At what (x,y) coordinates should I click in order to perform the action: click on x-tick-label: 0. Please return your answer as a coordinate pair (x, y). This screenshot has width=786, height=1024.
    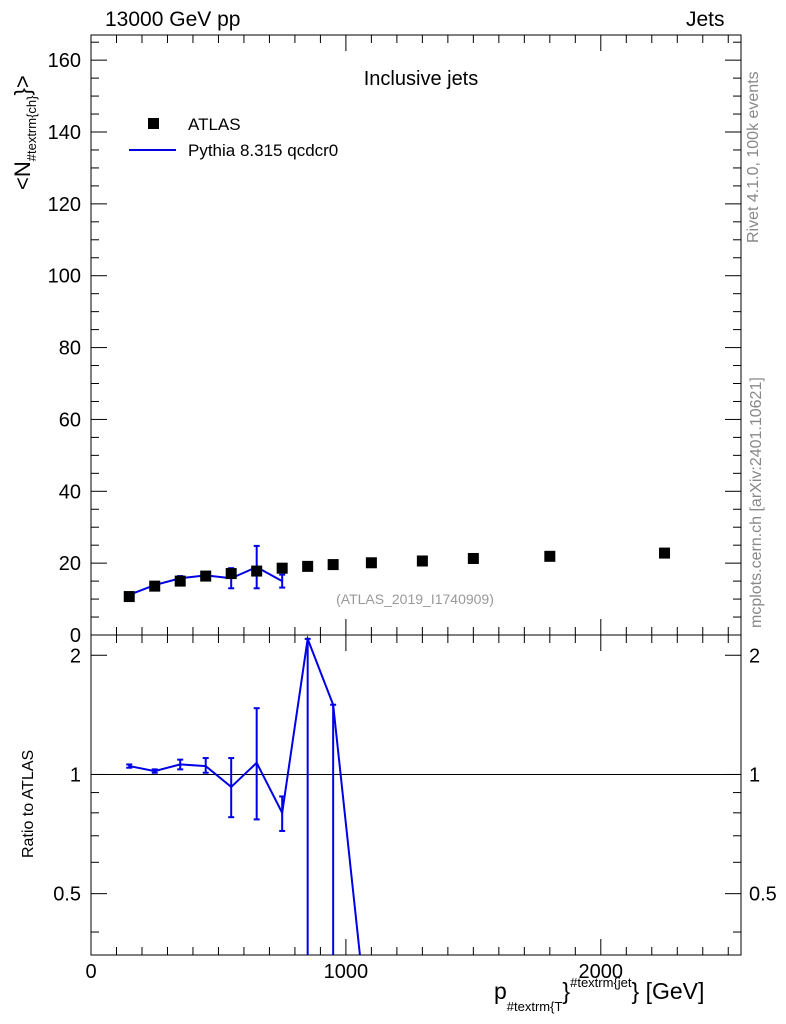
    Looking at the image, I should click on (90, 972).